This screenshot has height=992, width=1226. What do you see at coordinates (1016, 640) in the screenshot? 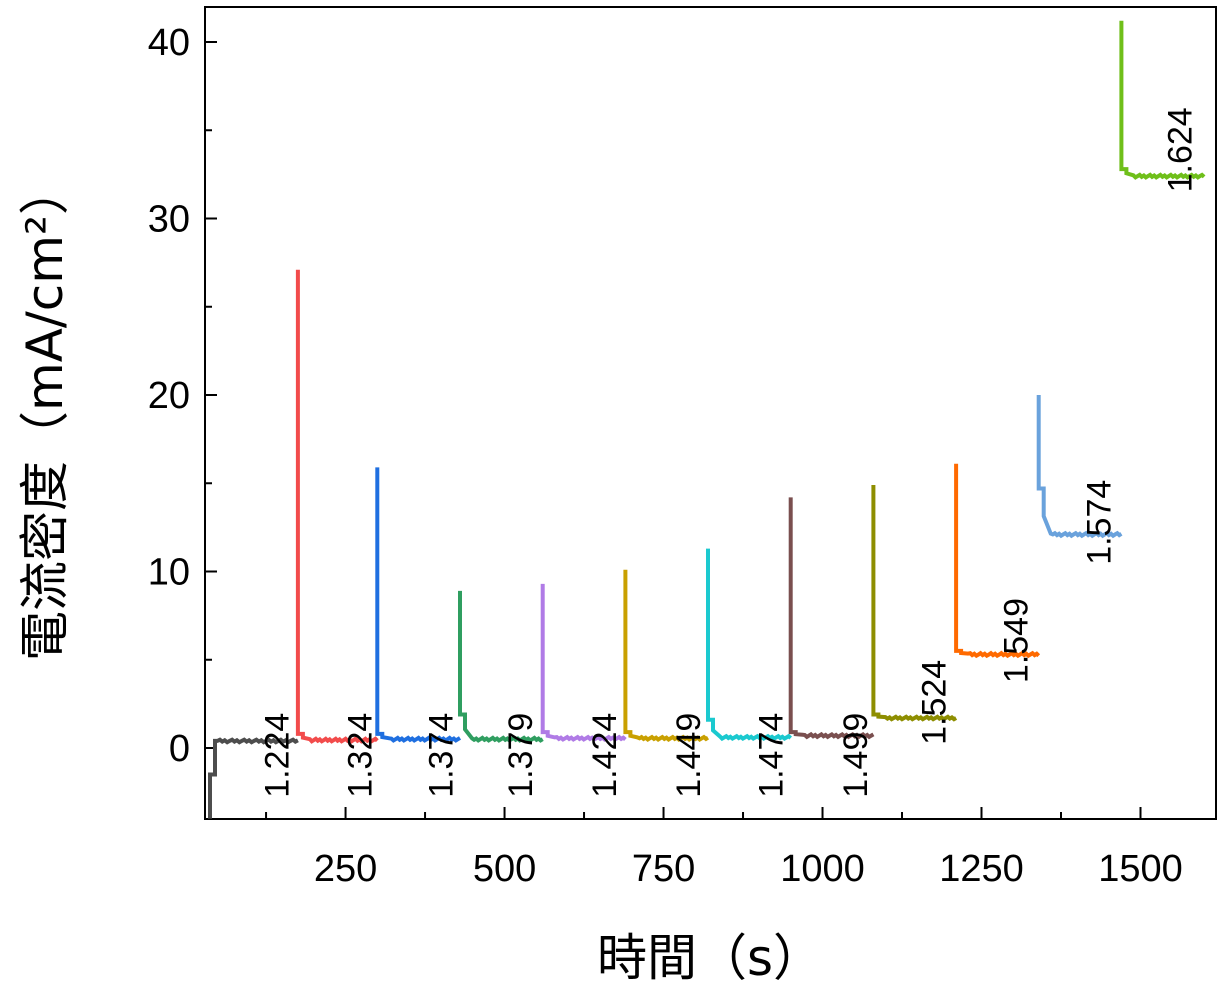
I see `step-label-1.549: 1.549` at bounding box center [1016, 640].